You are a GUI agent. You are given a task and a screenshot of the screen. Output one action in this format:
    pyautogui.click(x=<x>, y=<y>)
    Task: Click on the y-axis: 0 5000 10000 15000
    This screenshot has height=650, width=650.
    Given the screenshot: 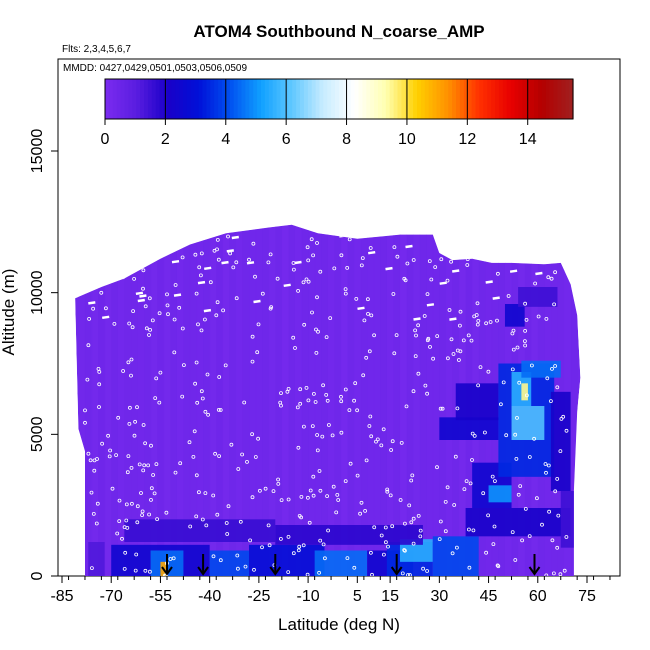 What is the action you would take?
    pyautogui.click(x=43, y=354)
    